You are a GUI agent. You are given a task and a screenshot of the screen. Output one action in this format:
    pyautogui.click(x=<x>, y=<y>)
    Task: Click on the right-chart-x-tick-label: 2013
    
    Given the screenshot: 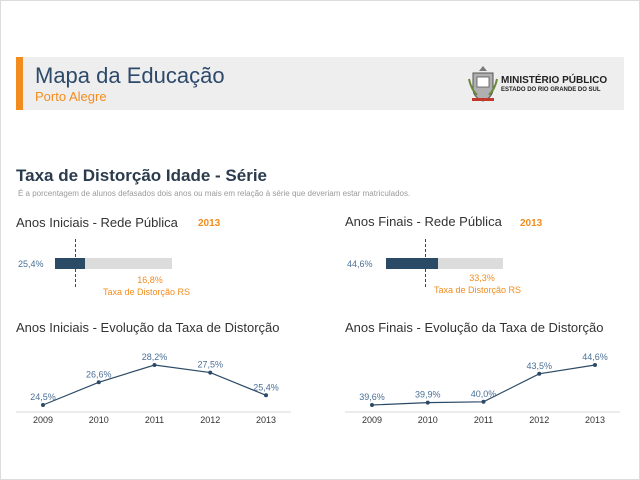 What is the action you would take?
    pyautogui.click(x=595, y=420)
    